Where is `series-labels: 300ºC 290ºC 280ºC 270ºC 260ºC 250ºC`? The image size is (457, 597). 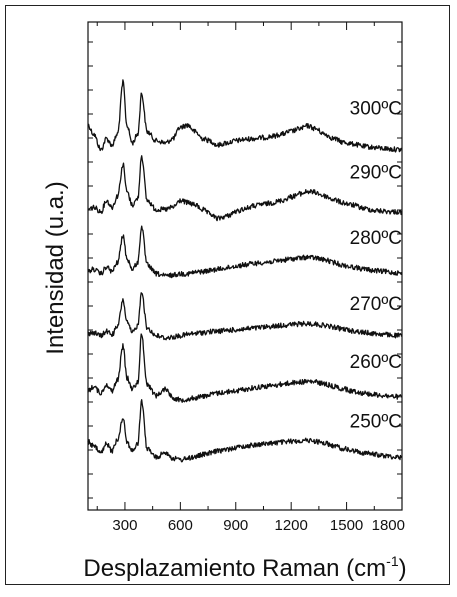 series-labels: 300ºC 290ºC 280ºC 270ºC 260ºC 250ºC is located at coordinates (376, 266).